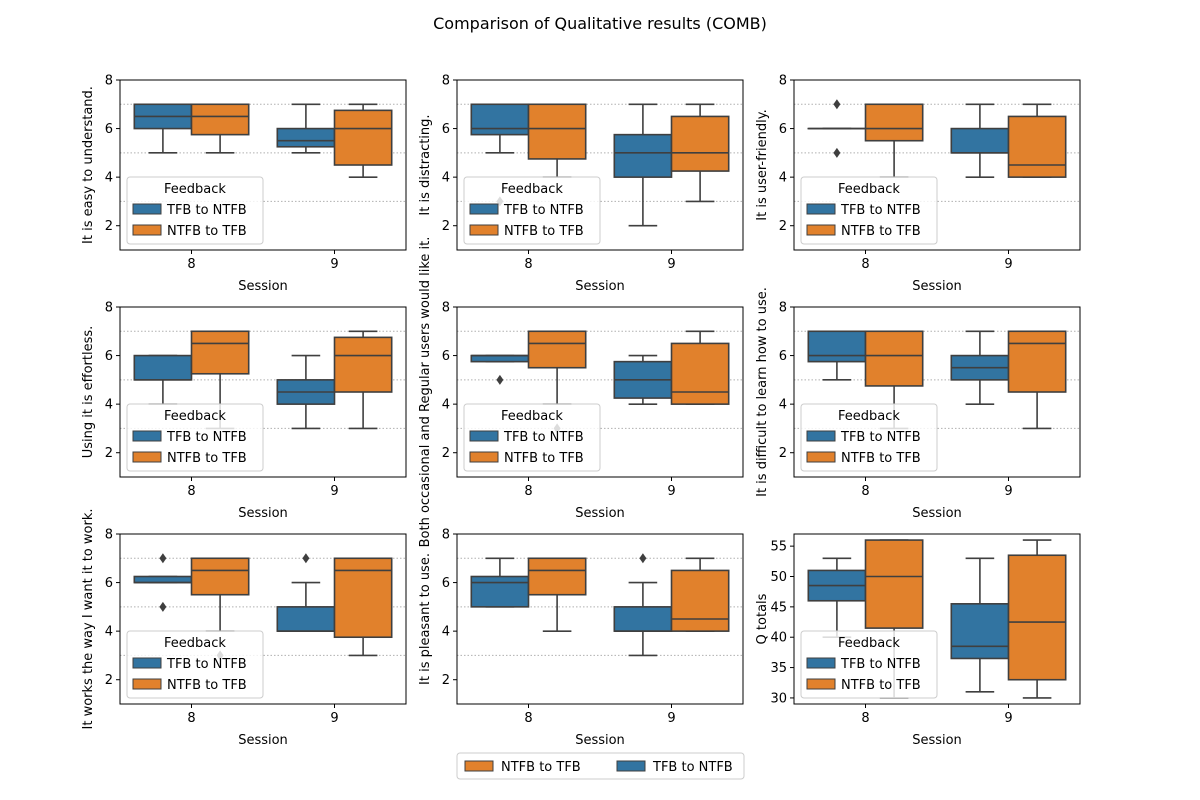 The height and width of the screenshot is (800, 1200). I want to click on y-axis-label: Q totals, so click(762, 618).